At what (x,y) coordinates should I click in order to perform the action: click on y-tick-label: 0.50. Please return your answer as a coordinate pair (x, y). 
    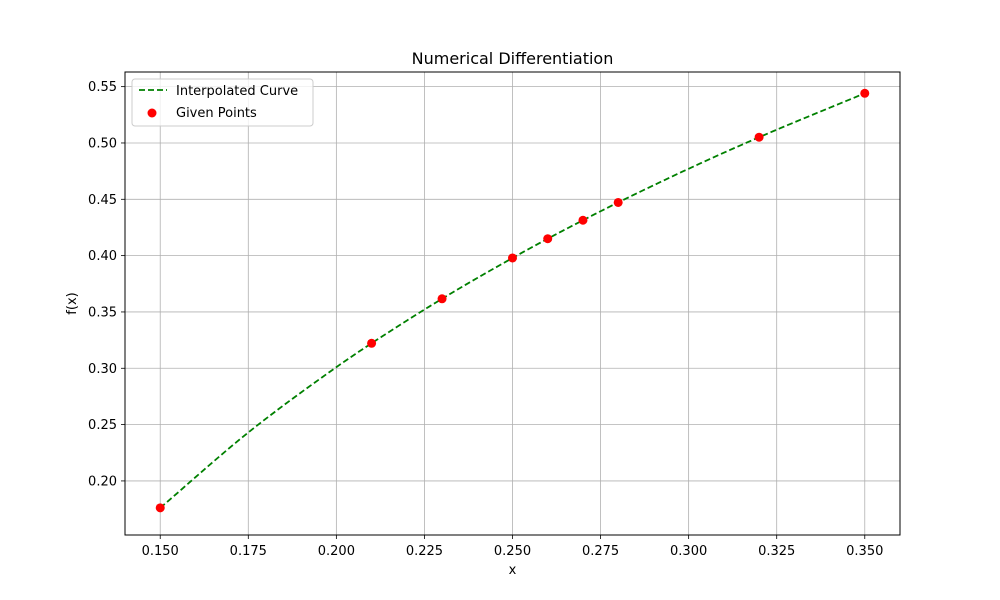
    Looking at the image, I should click on (102, 143).